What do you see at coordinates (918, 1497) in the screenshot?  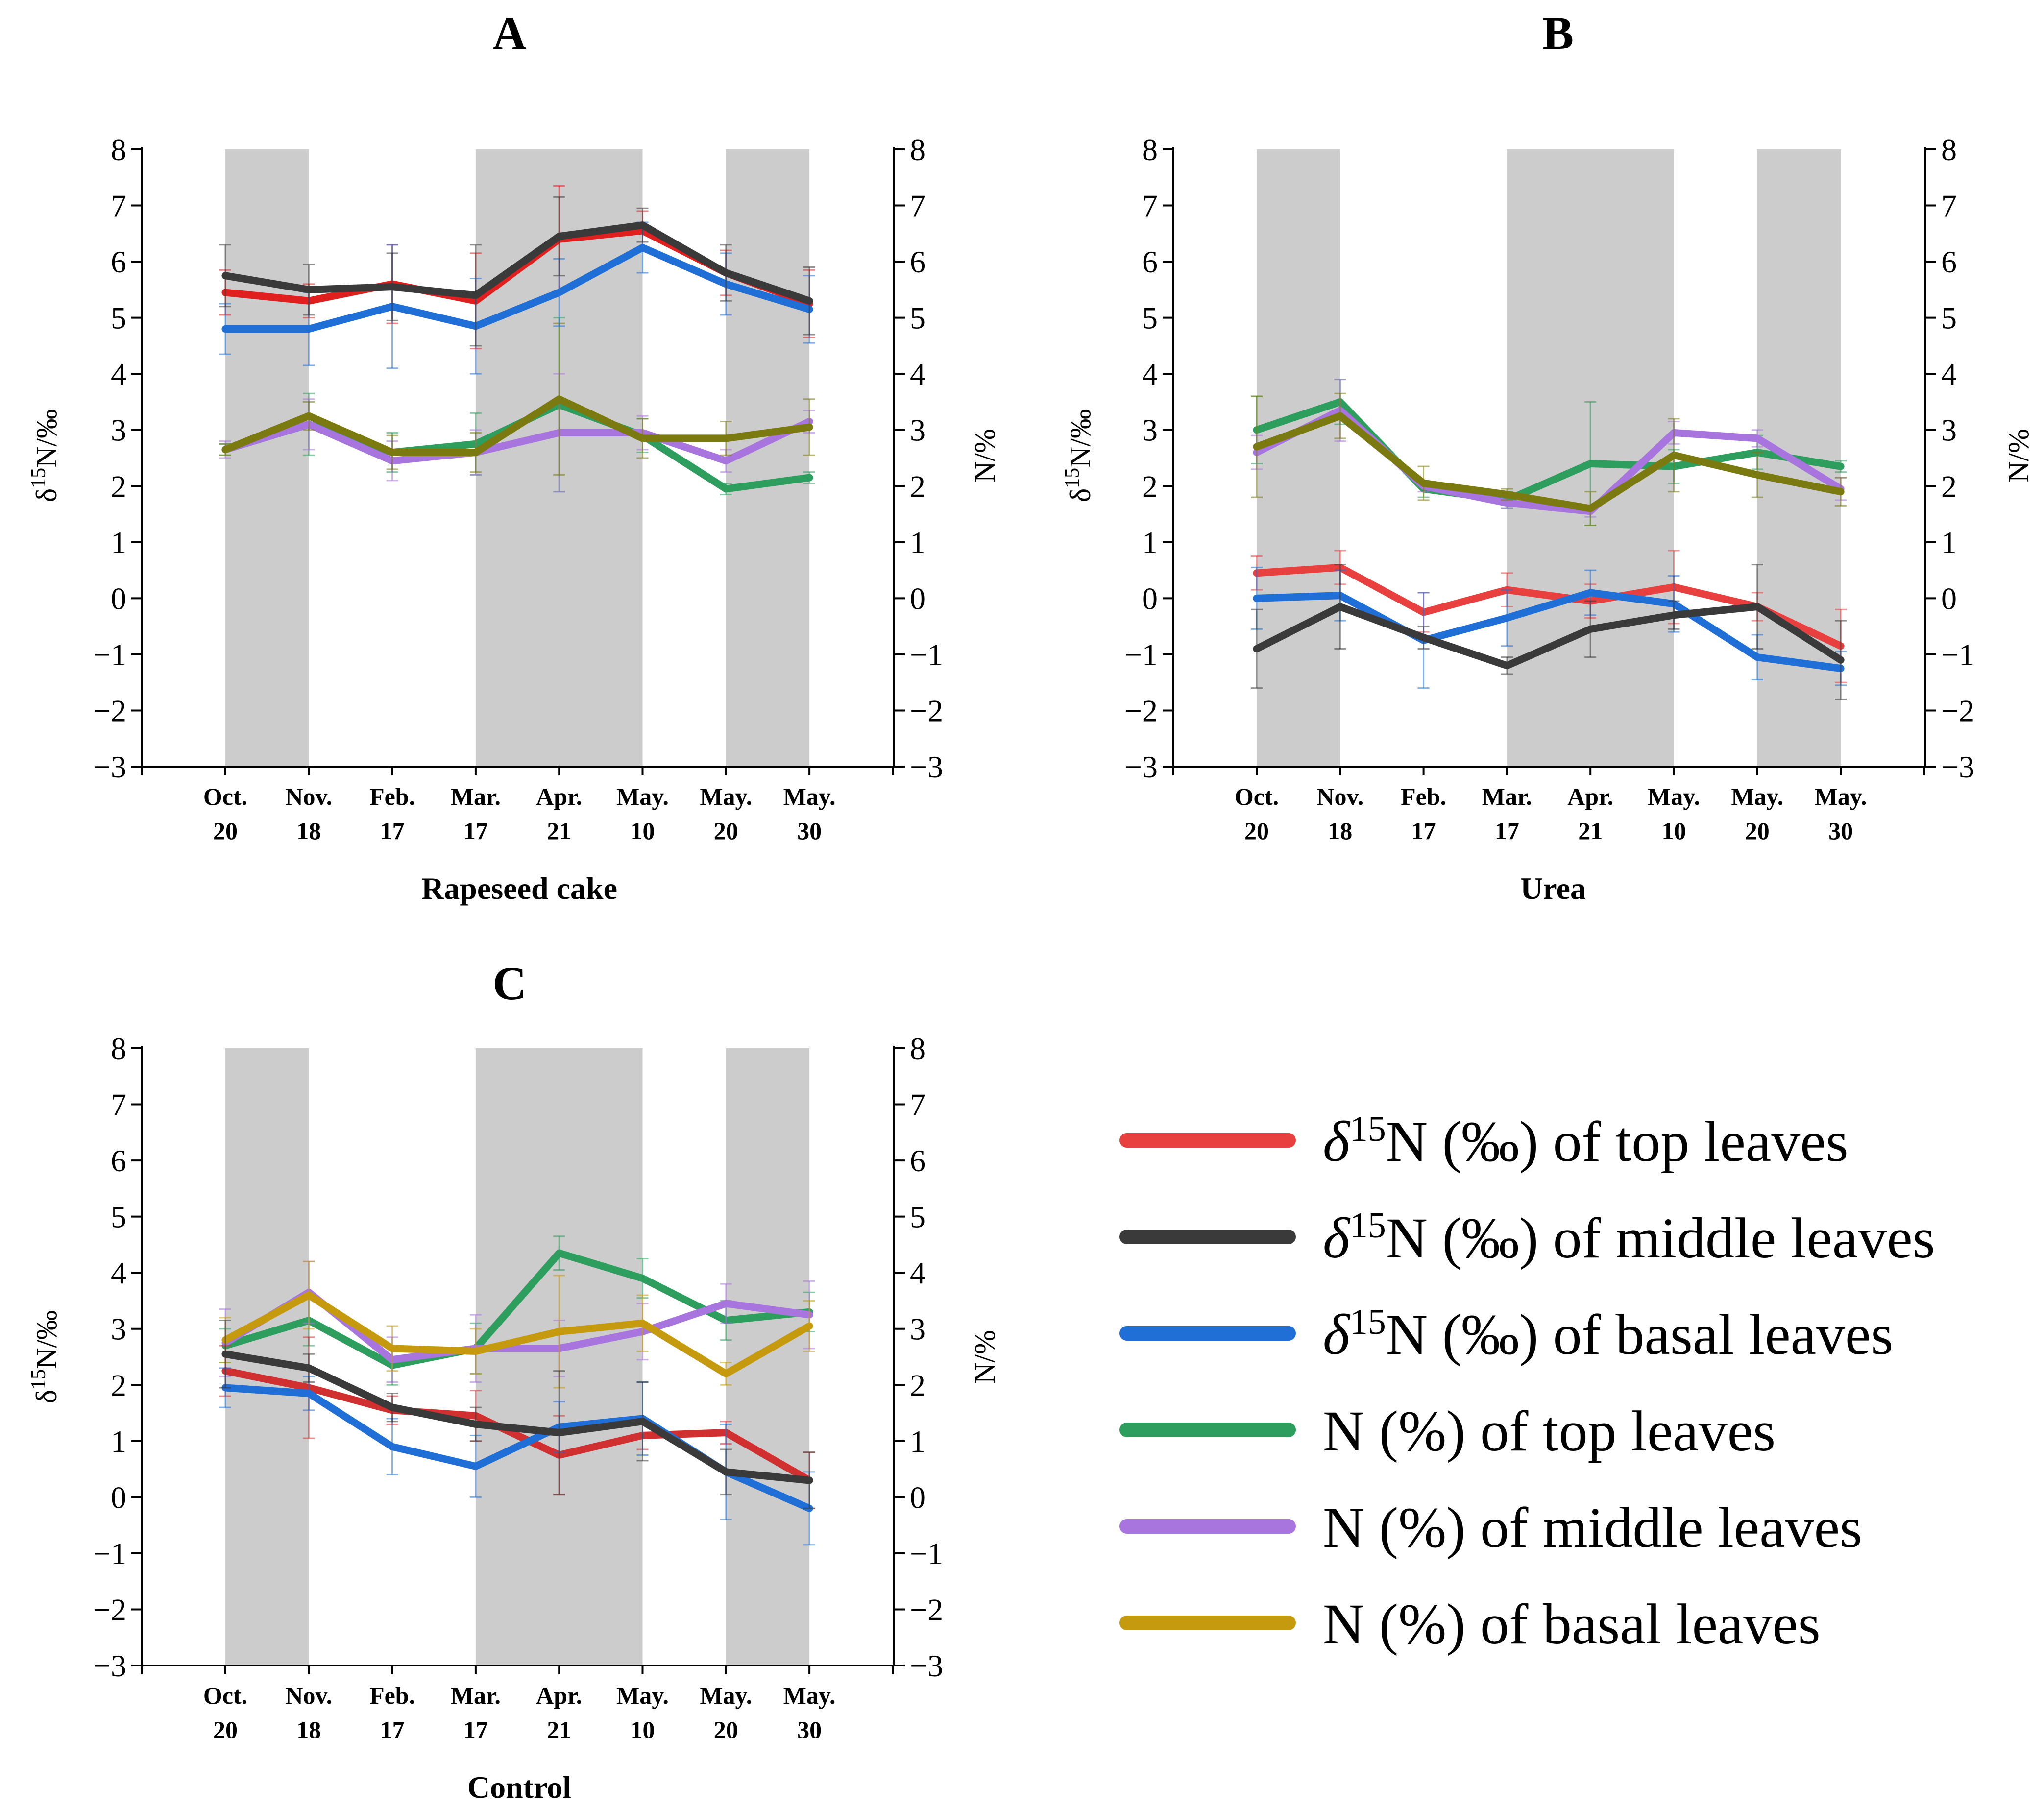 I see `y-tick-label-right: 0` at bounding box center [918, 1497].